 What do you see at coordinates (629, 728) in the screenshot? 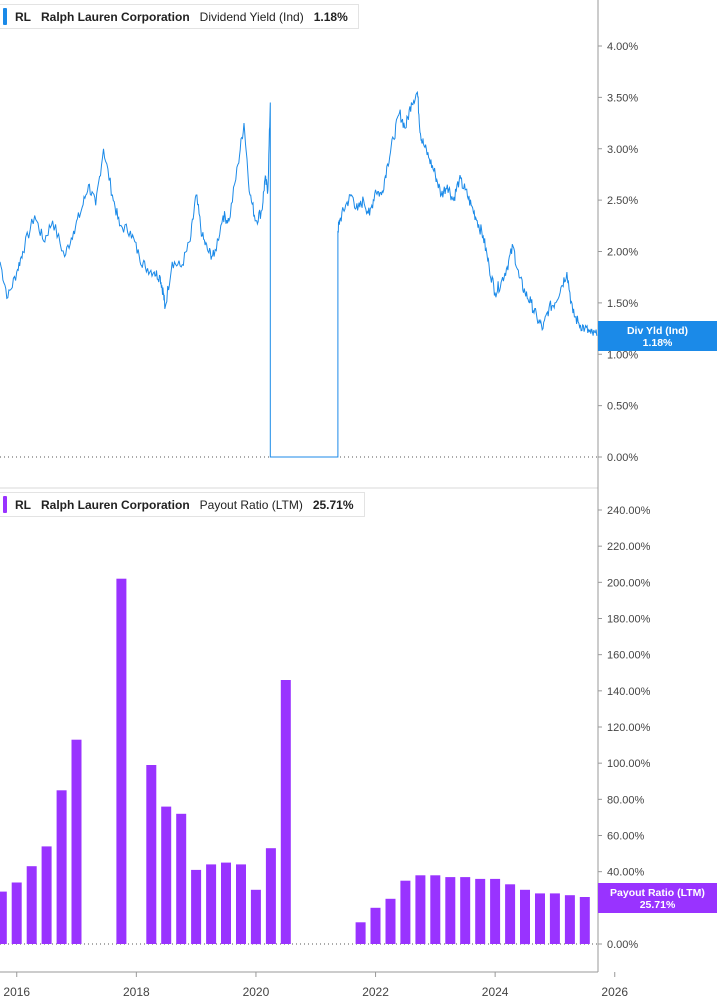
I see `payout-tick-label: 120.00%` at bounding box center [629, 728].